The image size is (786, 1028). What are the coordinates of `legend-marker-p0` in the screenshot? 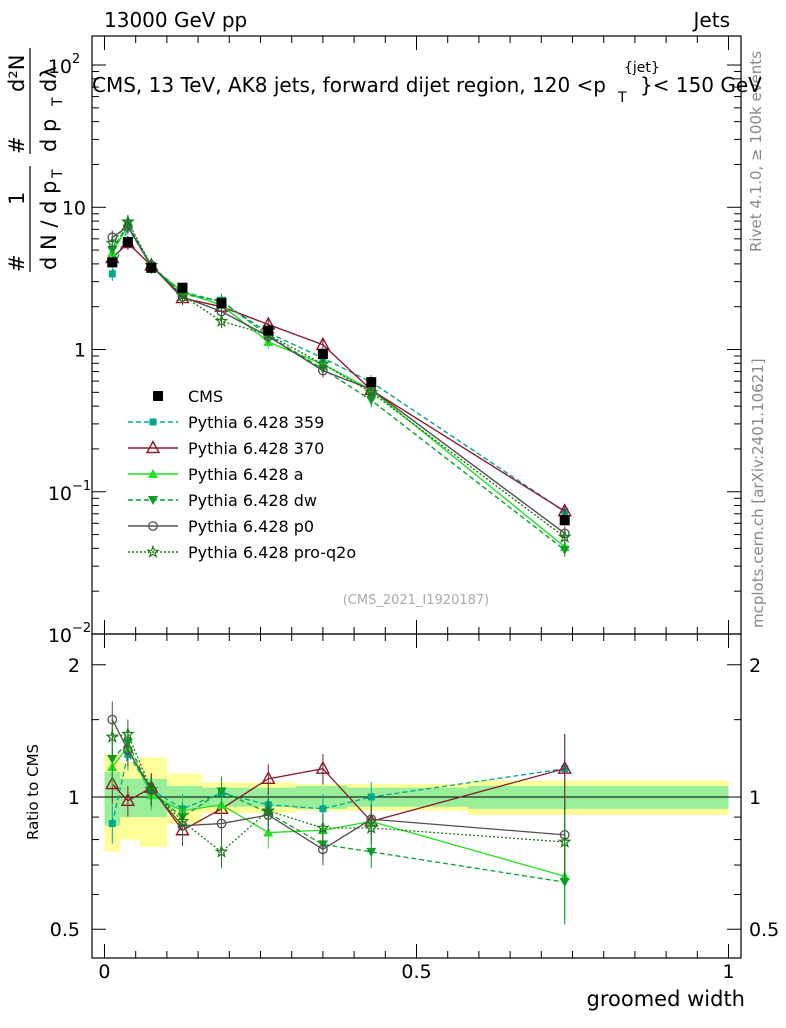 It's located at (153, 526).